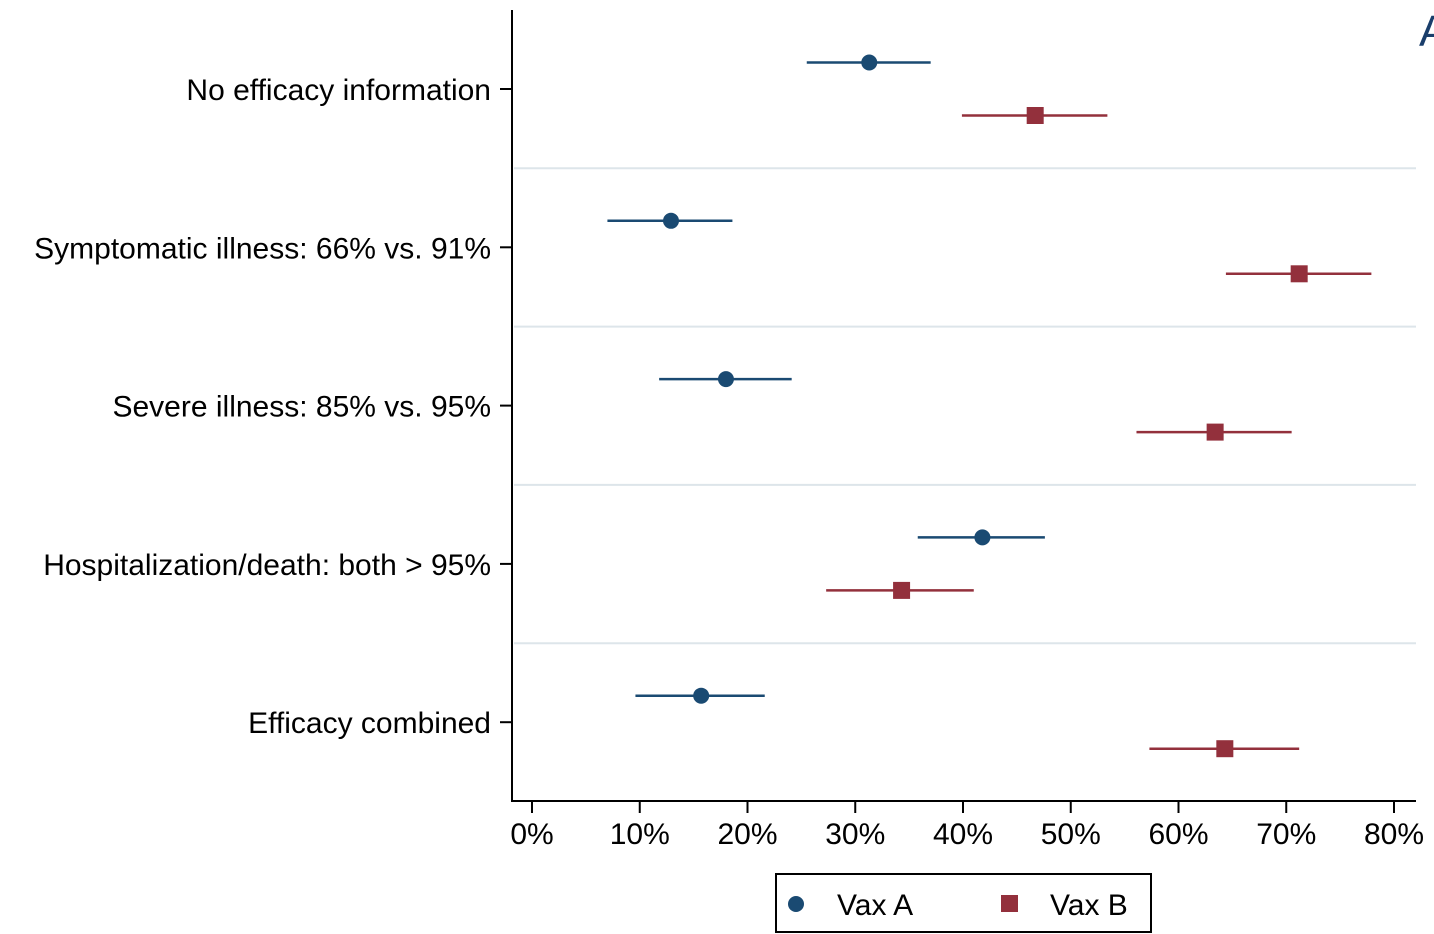 Image resolution: width=1434 pixels, height=934 pixels. What do you see at coordinates (531, 834) in the screenshot?
I see `x-tick-label: 0%` at bounding box center [531, 834].